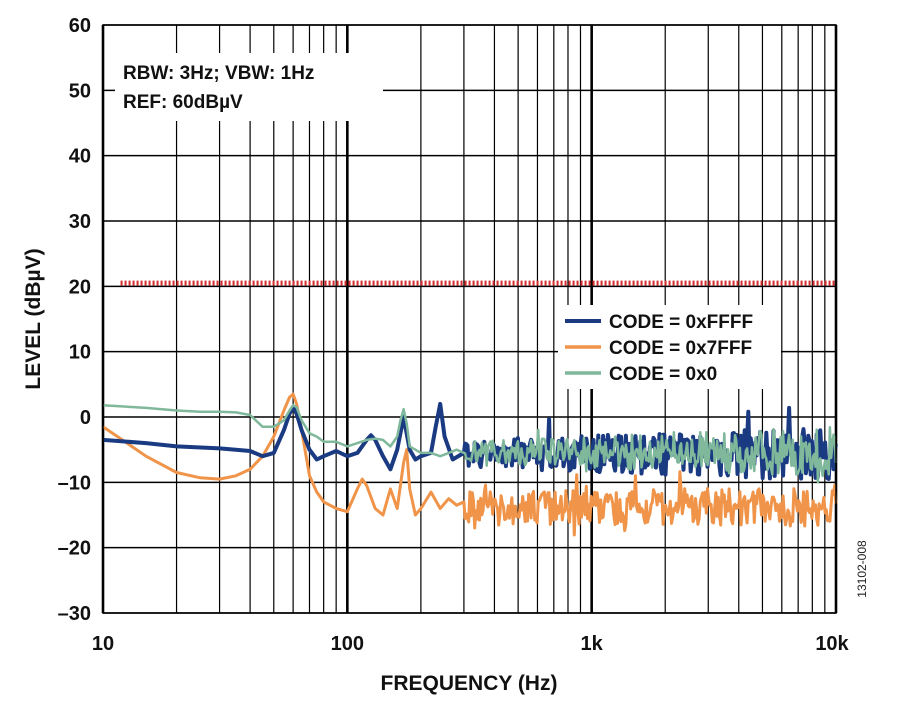  What do you see at coordinates (80, 222) in the screenshot?
I see `y-tick-label: 30` at bounding box center [80, 222].